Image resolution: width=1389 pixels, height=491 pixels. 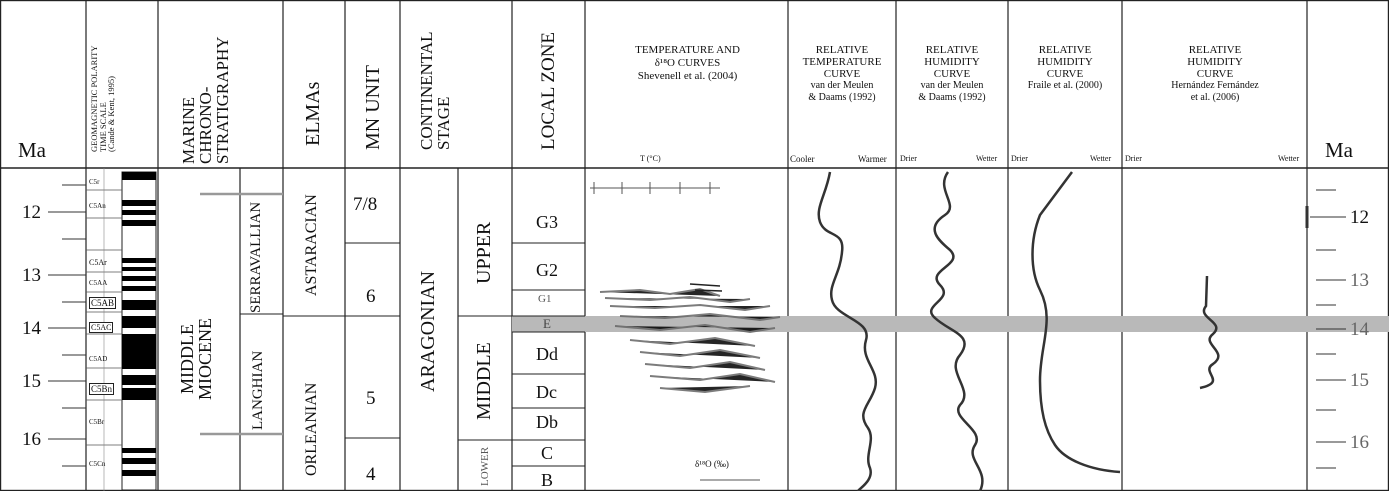 What do you see at coordinates (485, 466) in the screenshot?
I see `sub-lower: LOWER` at bounding box center [485, 466].